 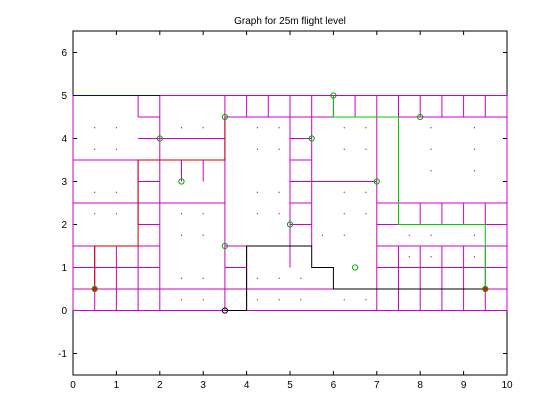 What do you see at coordinates (247, 385) in the screenshot?
I see `x-tick-label: 4` at bounding box center [247, 385].